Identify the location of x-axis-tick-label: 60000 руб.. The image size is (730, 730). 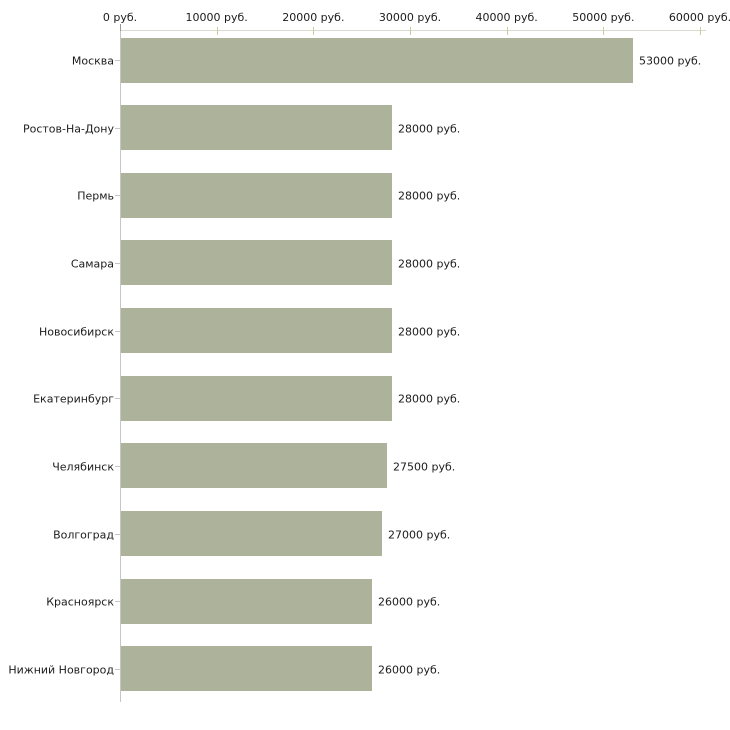
(699, 17).